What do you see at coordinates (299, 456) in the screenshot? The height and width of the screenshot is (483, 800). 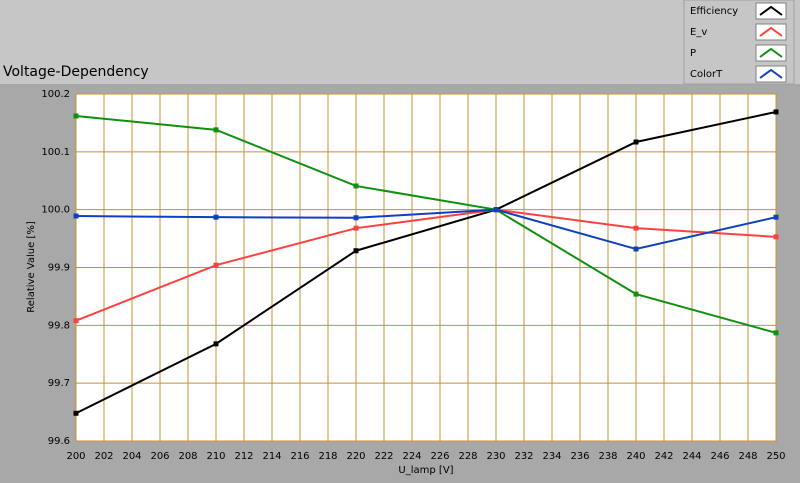 I see `x-tick-label: 216` at bounding box center [299, 456].